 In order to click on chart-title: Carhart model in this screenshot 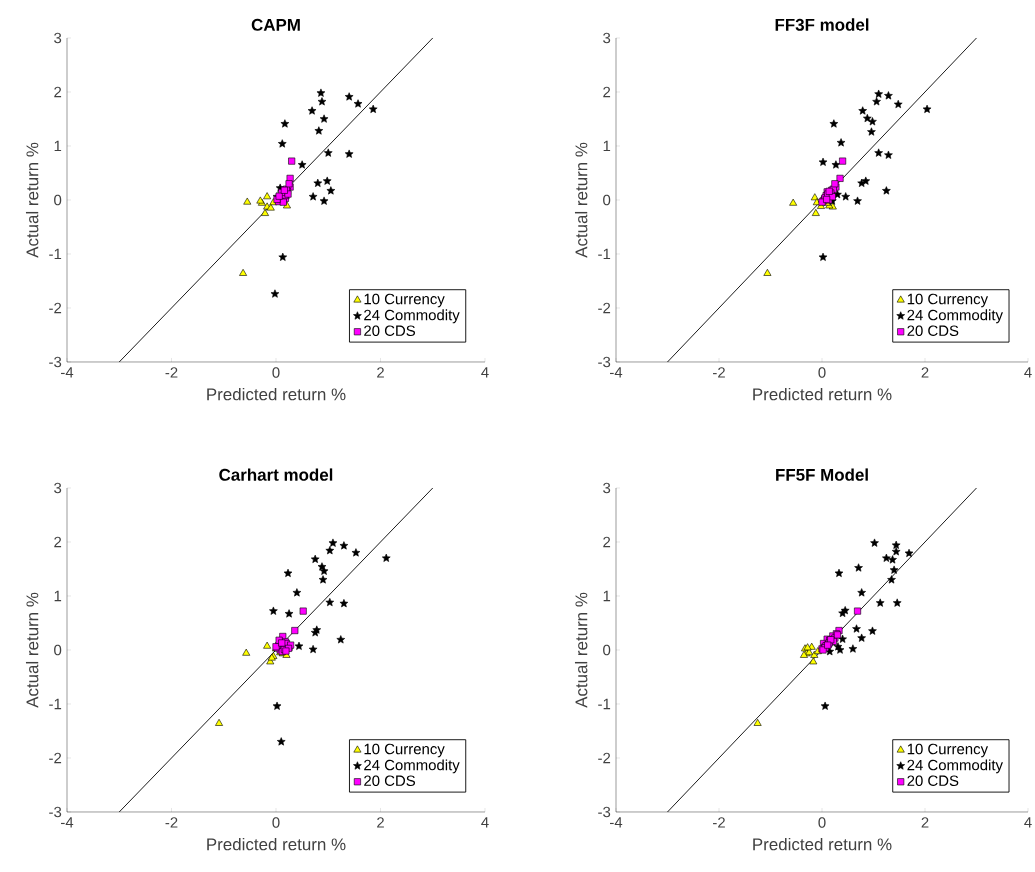, I will do `click(276, 474)`.